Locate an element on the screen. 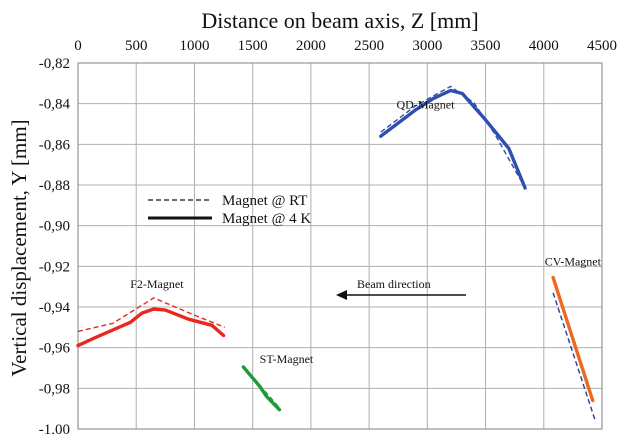 The width and height of the screenshot is (620, 434). f2-magnet-rt-line is located at coordinates (151, 315).